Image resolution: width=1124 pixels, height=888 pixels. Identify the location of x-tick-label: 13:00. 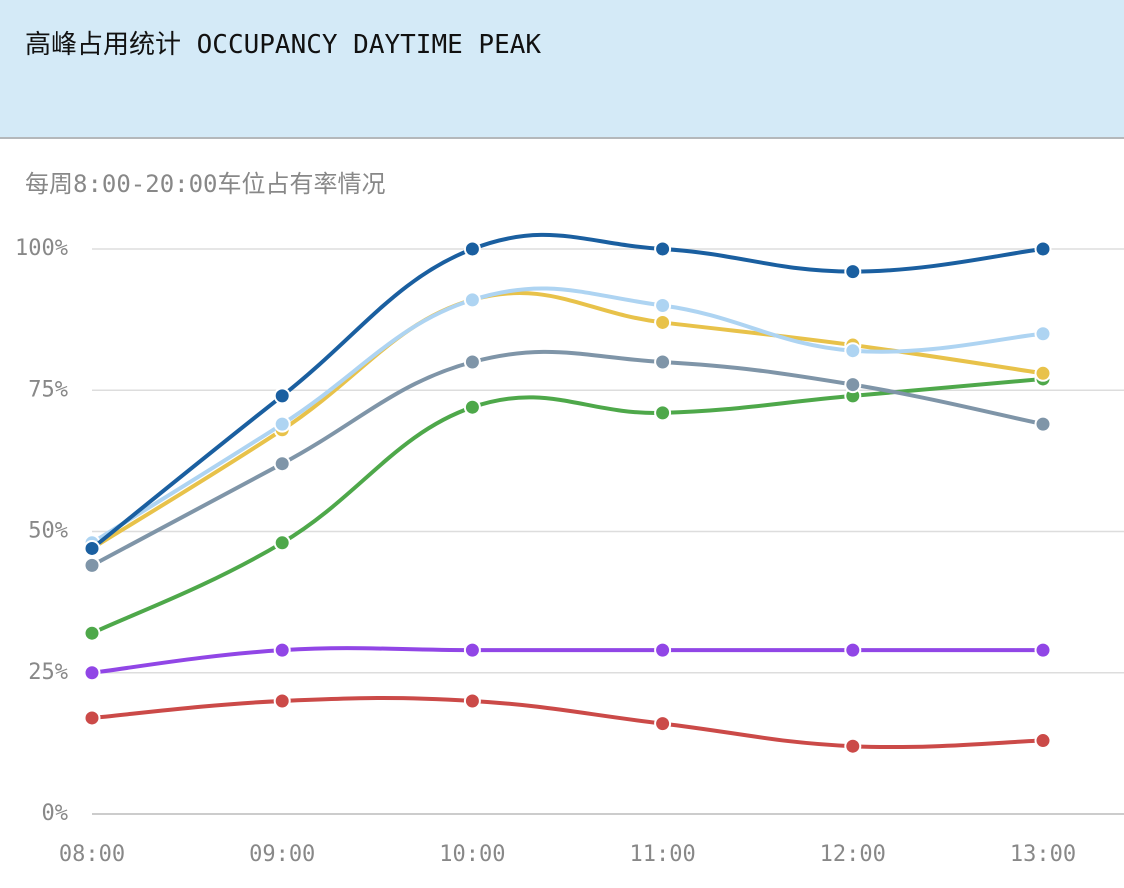
(1043, 854).